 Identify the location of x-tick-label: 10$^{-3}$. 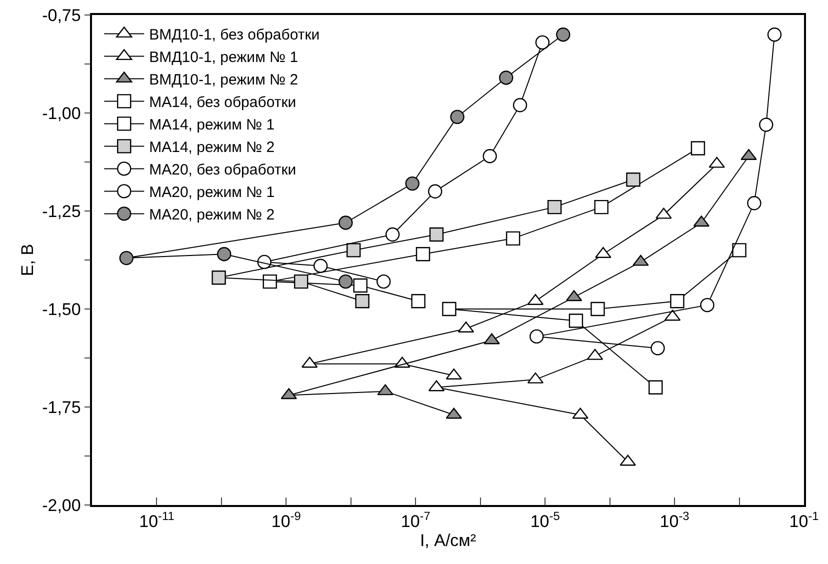
(675, 520).